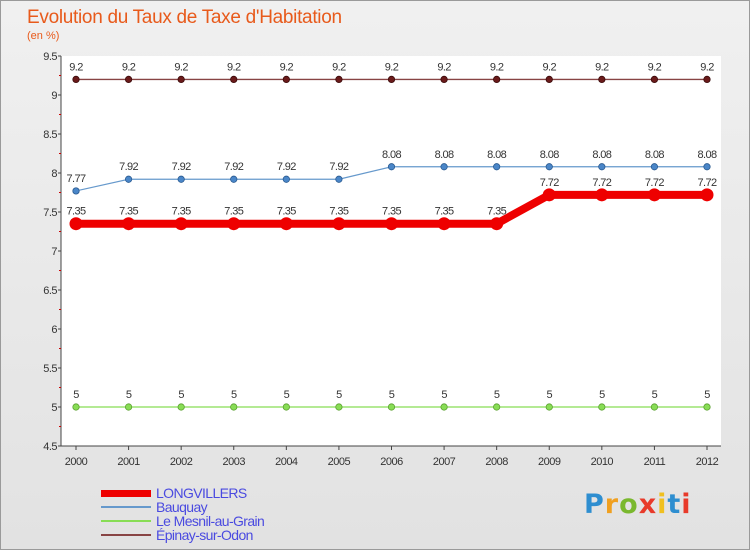 The width and height of the screenshot is (750, 550). What do you see at coordinates (549, 462) in the screenshot?
I see `x-tick-label: 2009` at bounding box center [549, 462].